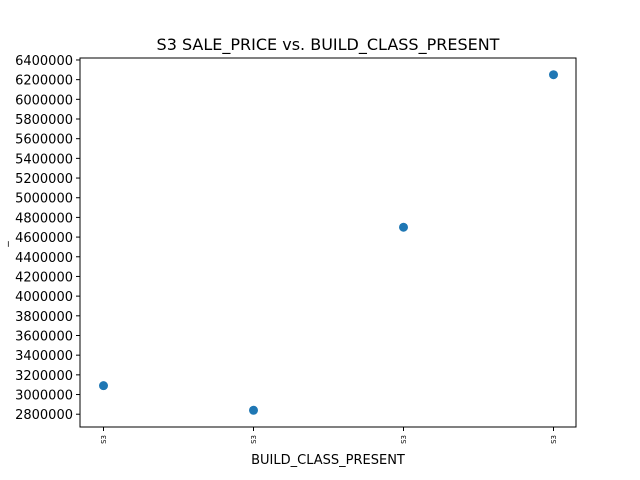 Image resolution: width=640 pixels, height=480 pixels. I want to click on y-tick-label: 5600000, so click(44, 140).